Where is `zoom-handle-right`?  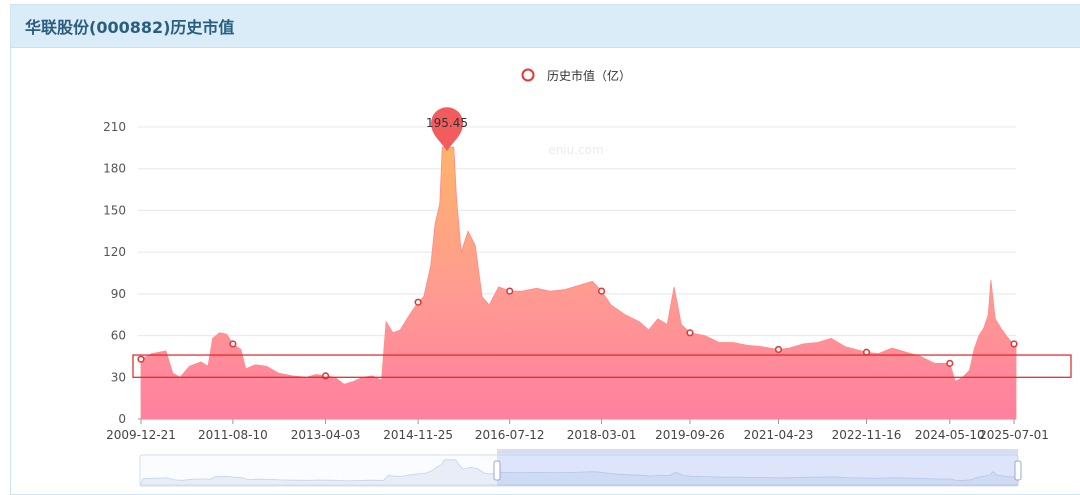 zoom-handle-right is located at coordinates (1018, 470).